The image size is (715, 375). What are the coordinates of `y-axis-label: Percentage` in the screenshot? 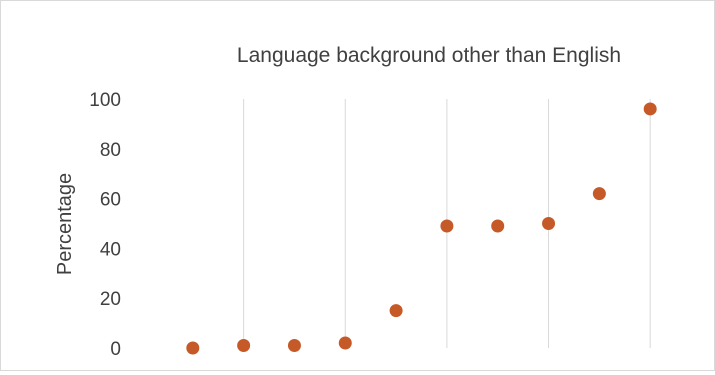 It's located at (65, 224).